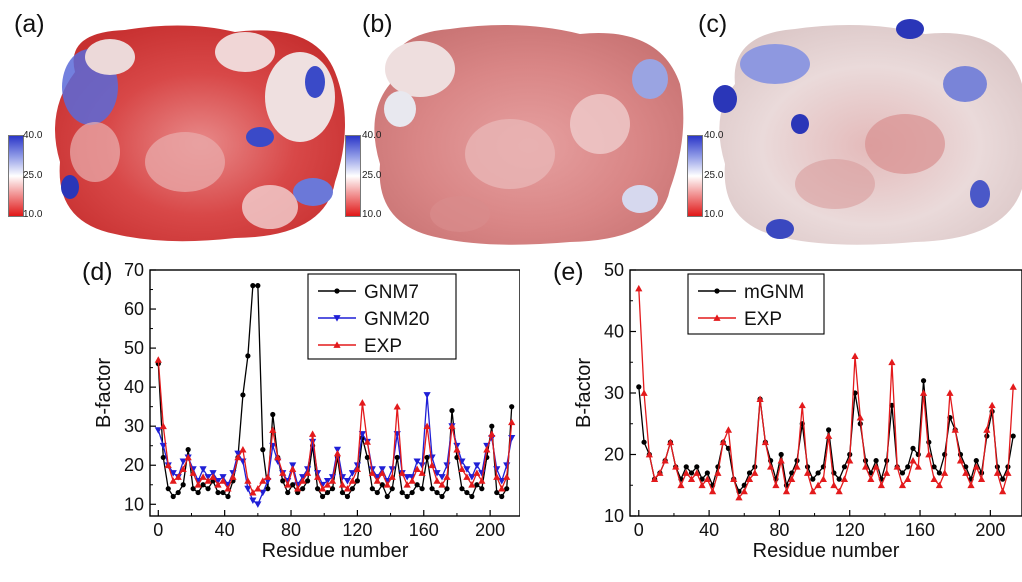 The width and height of the screenshot is (1022, 582). What do you see at coordinates (717, 291) in the screenshot?
I see `legend-marker-mgnm` at bounding box center [717, 291].